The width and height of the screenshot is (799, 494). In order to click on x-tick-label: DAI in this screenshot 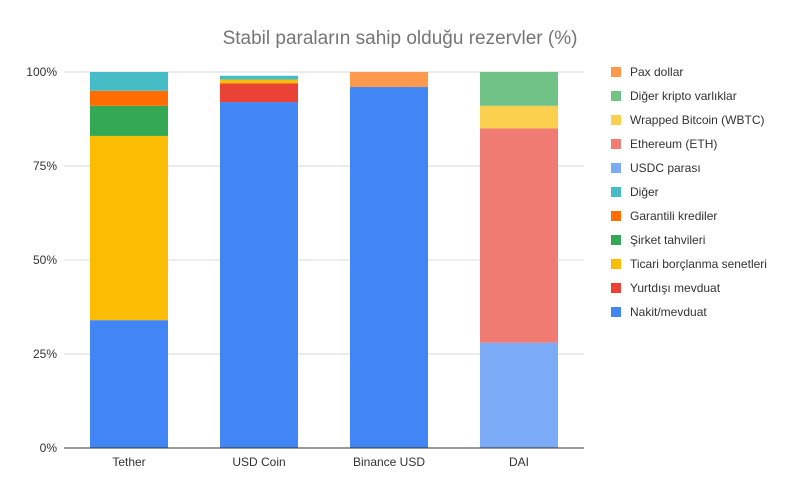, I will do `click(519, 462)`.